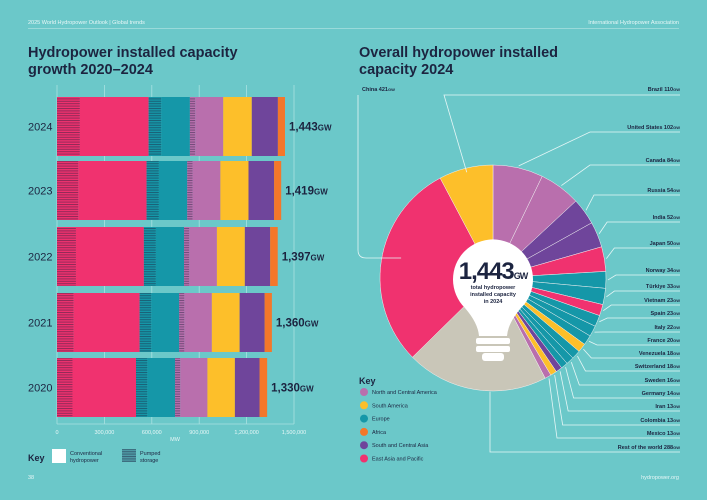 This screenshot has height=500, width=707. I want to click on key-label: Europe, so click(381, 420).